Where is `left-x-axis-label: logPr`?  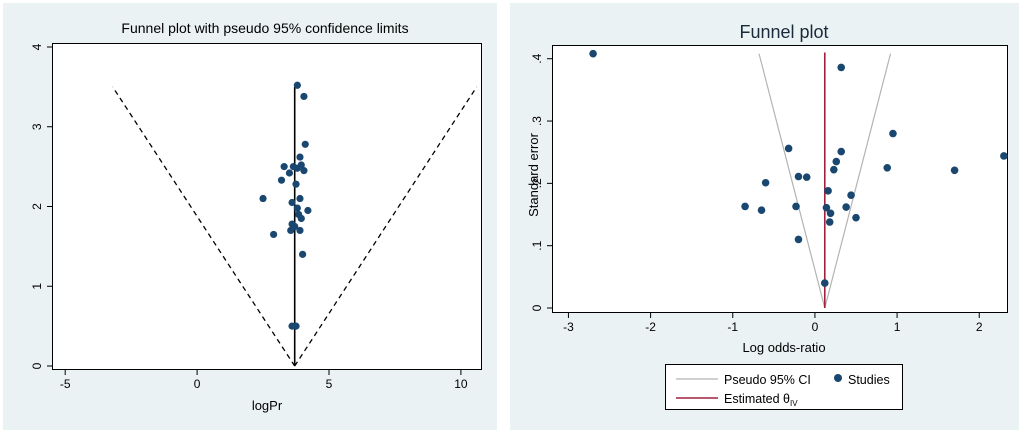
left-x-axis-label: logPr is located at coordinates (267, 405).